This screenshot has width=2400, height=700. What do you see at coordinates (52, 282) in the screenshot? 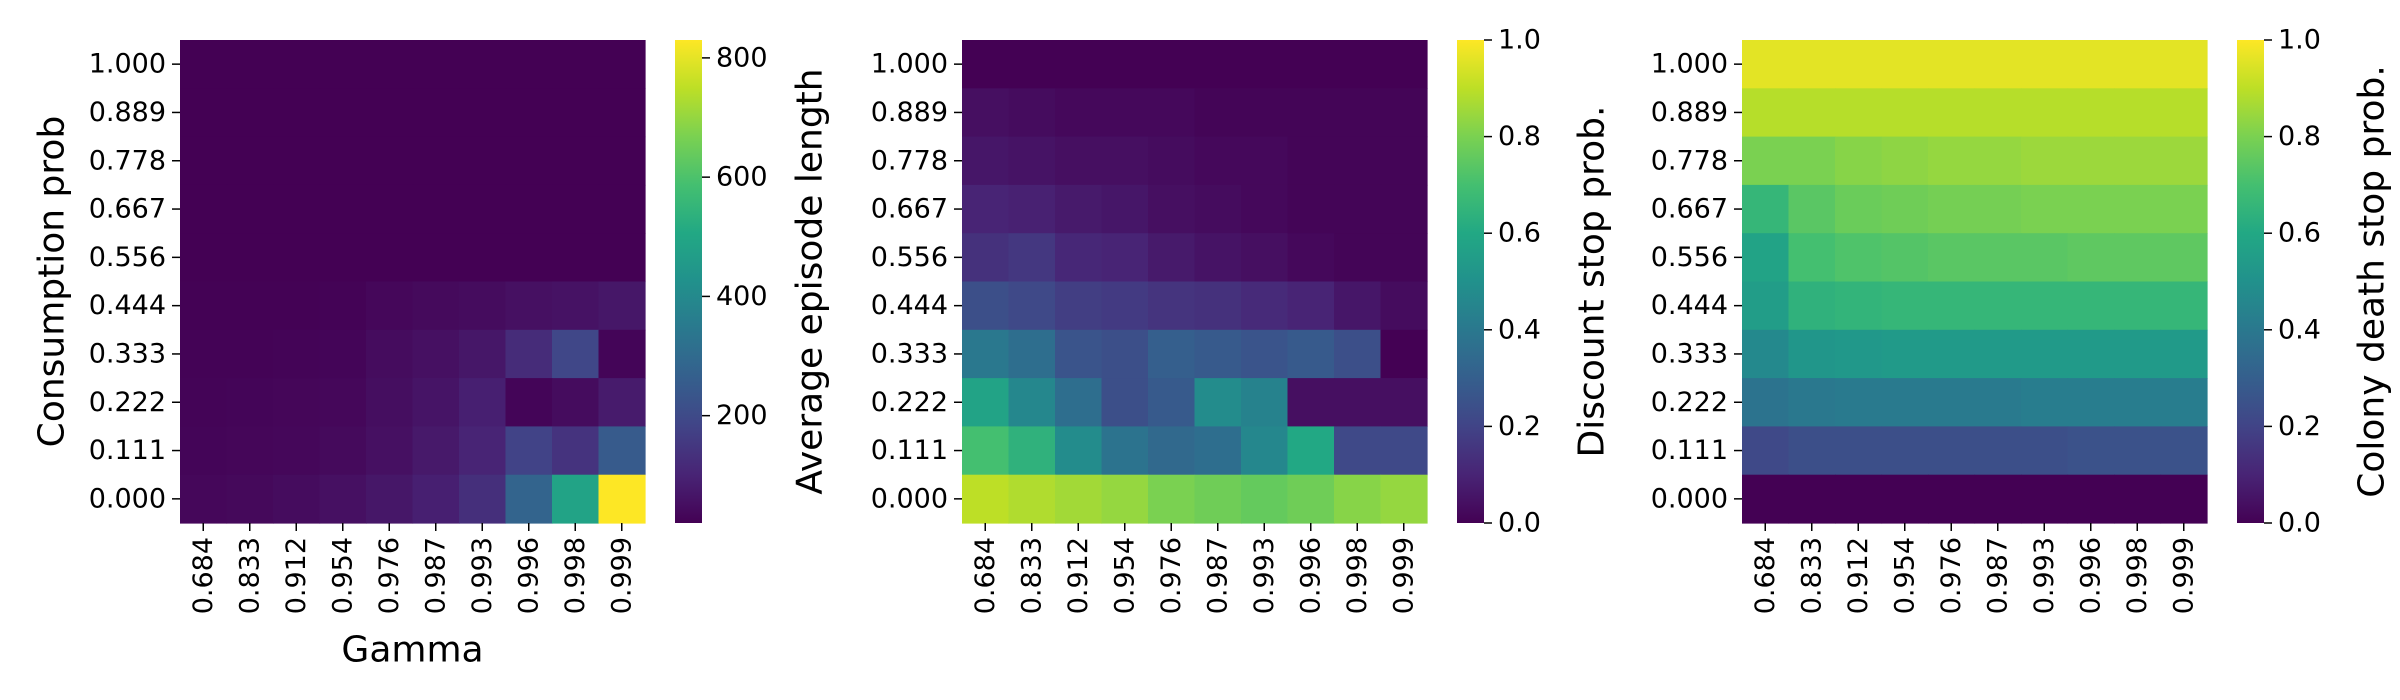
I see `y-axis-title: Consumption prob` at bounding box center [52, 282].